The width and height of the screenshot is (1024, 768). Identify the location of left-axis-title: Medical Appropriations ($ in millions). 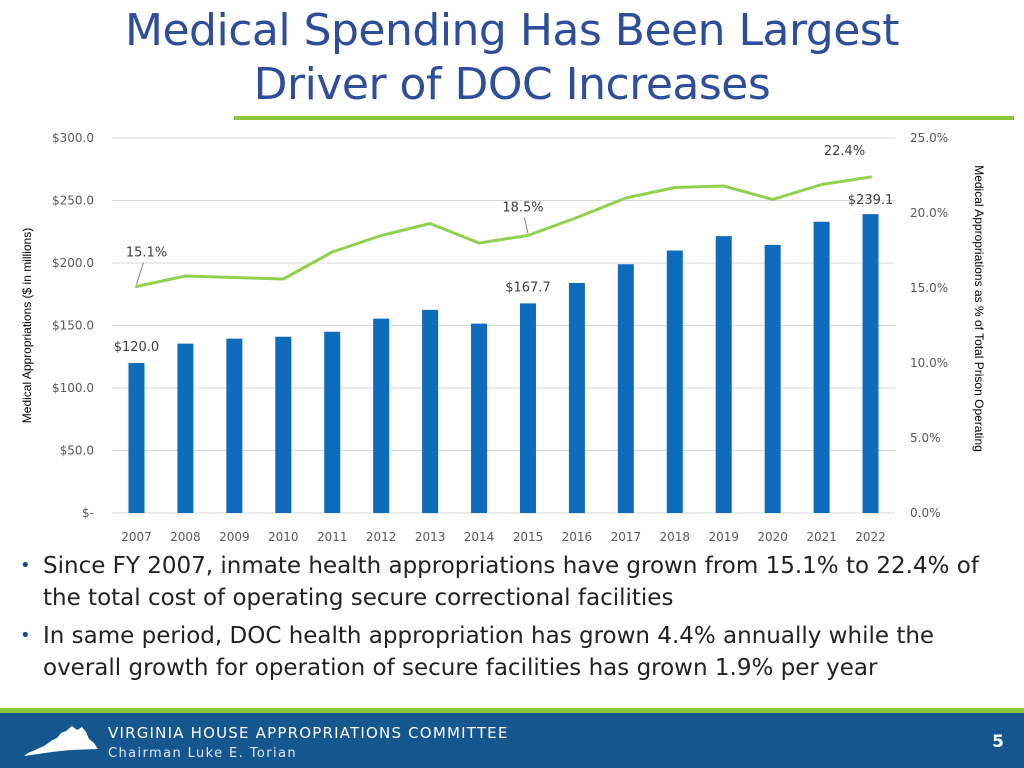
(27, 325).